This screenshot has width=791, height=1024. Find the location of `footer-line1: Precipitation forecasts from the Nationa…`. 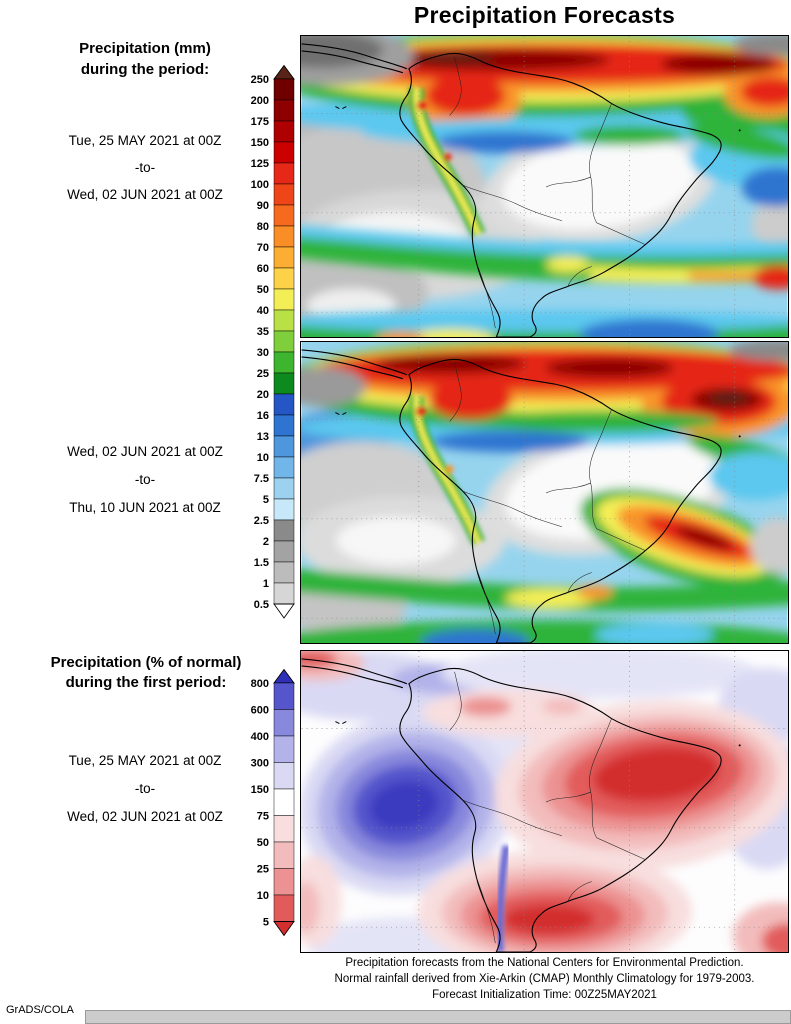

footer-line1: Precipitation forecasts from the Nationa… is located at coordinates (544, 963).